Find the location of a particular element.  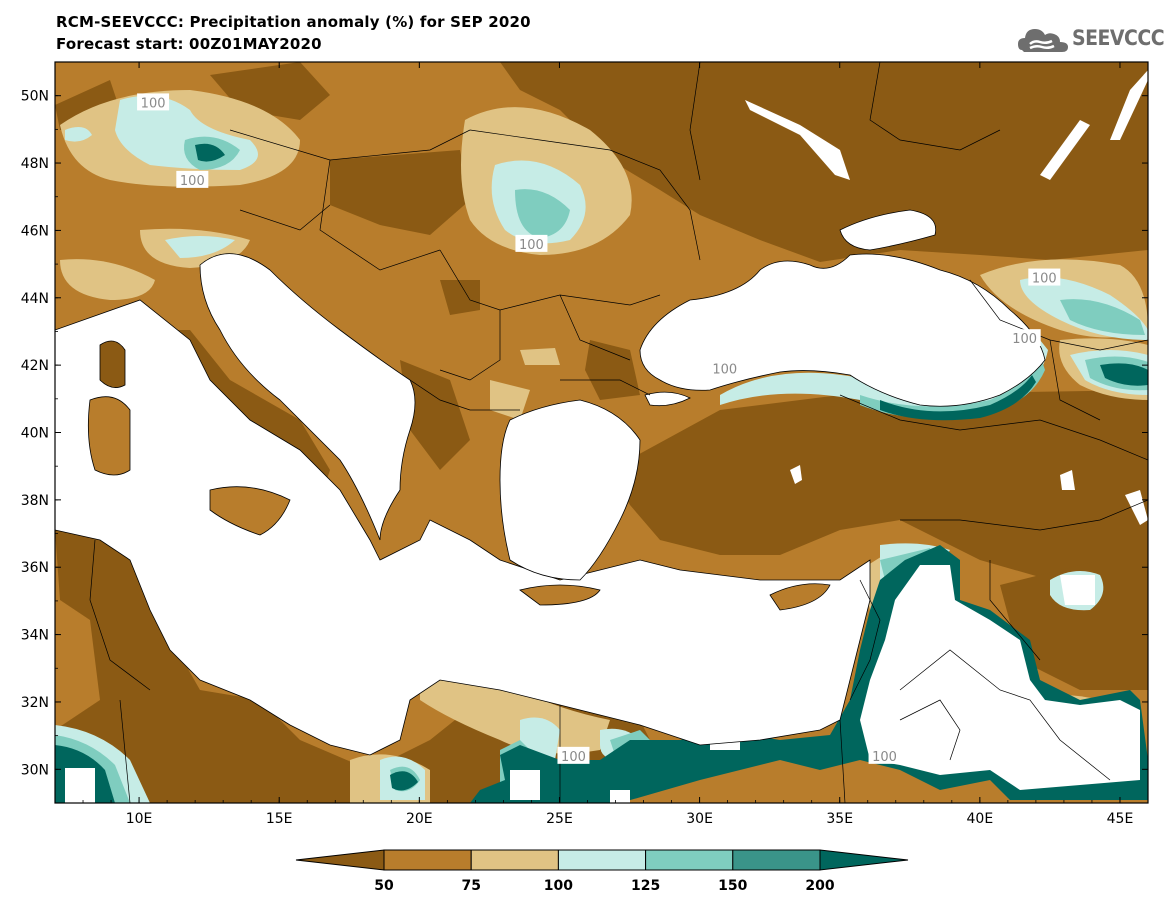

lon-tick-label: 15E is located at coordinates (279, 819).